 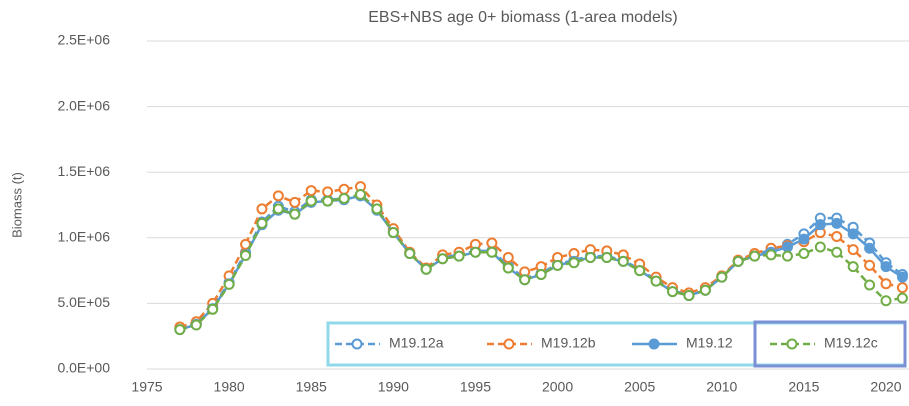 What do you see at coordinates (616, 344) in the screenshot?
I see `legend: M19.12a M19.12b M19.12 M19.12c` at bounding box center [616, 344].